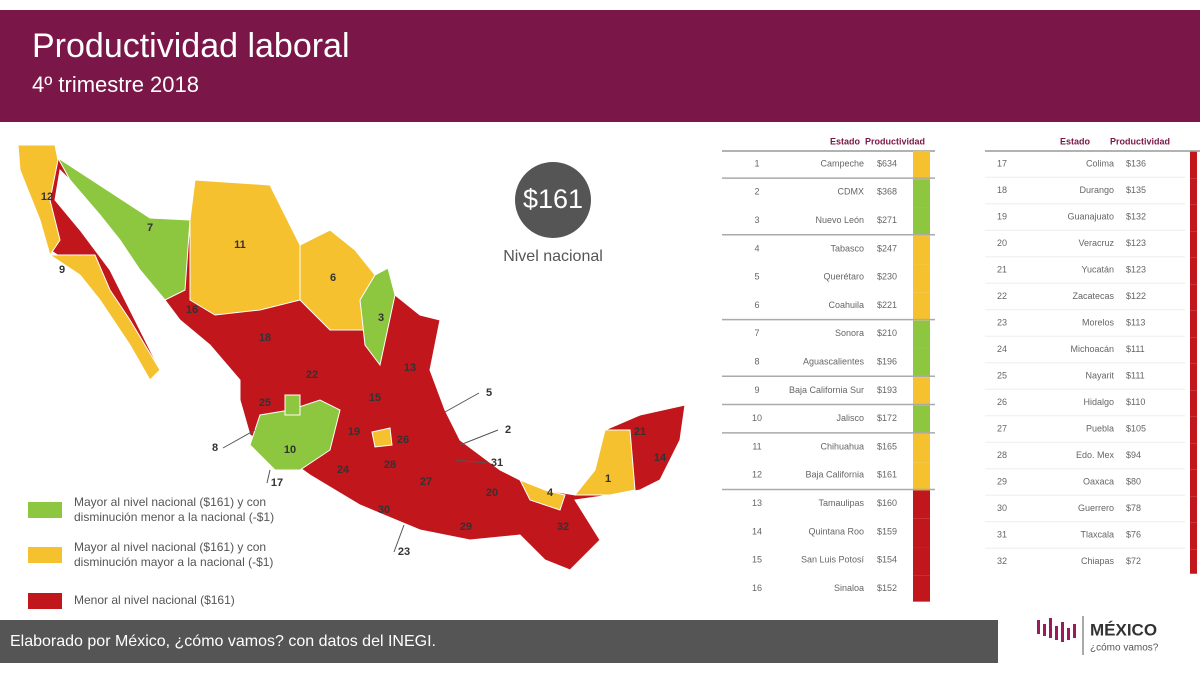 This screenshot has width=1200, height=673. Describe the element at coordinates (887, 333) in the screenshot. I see `productivity: $210` at that location.